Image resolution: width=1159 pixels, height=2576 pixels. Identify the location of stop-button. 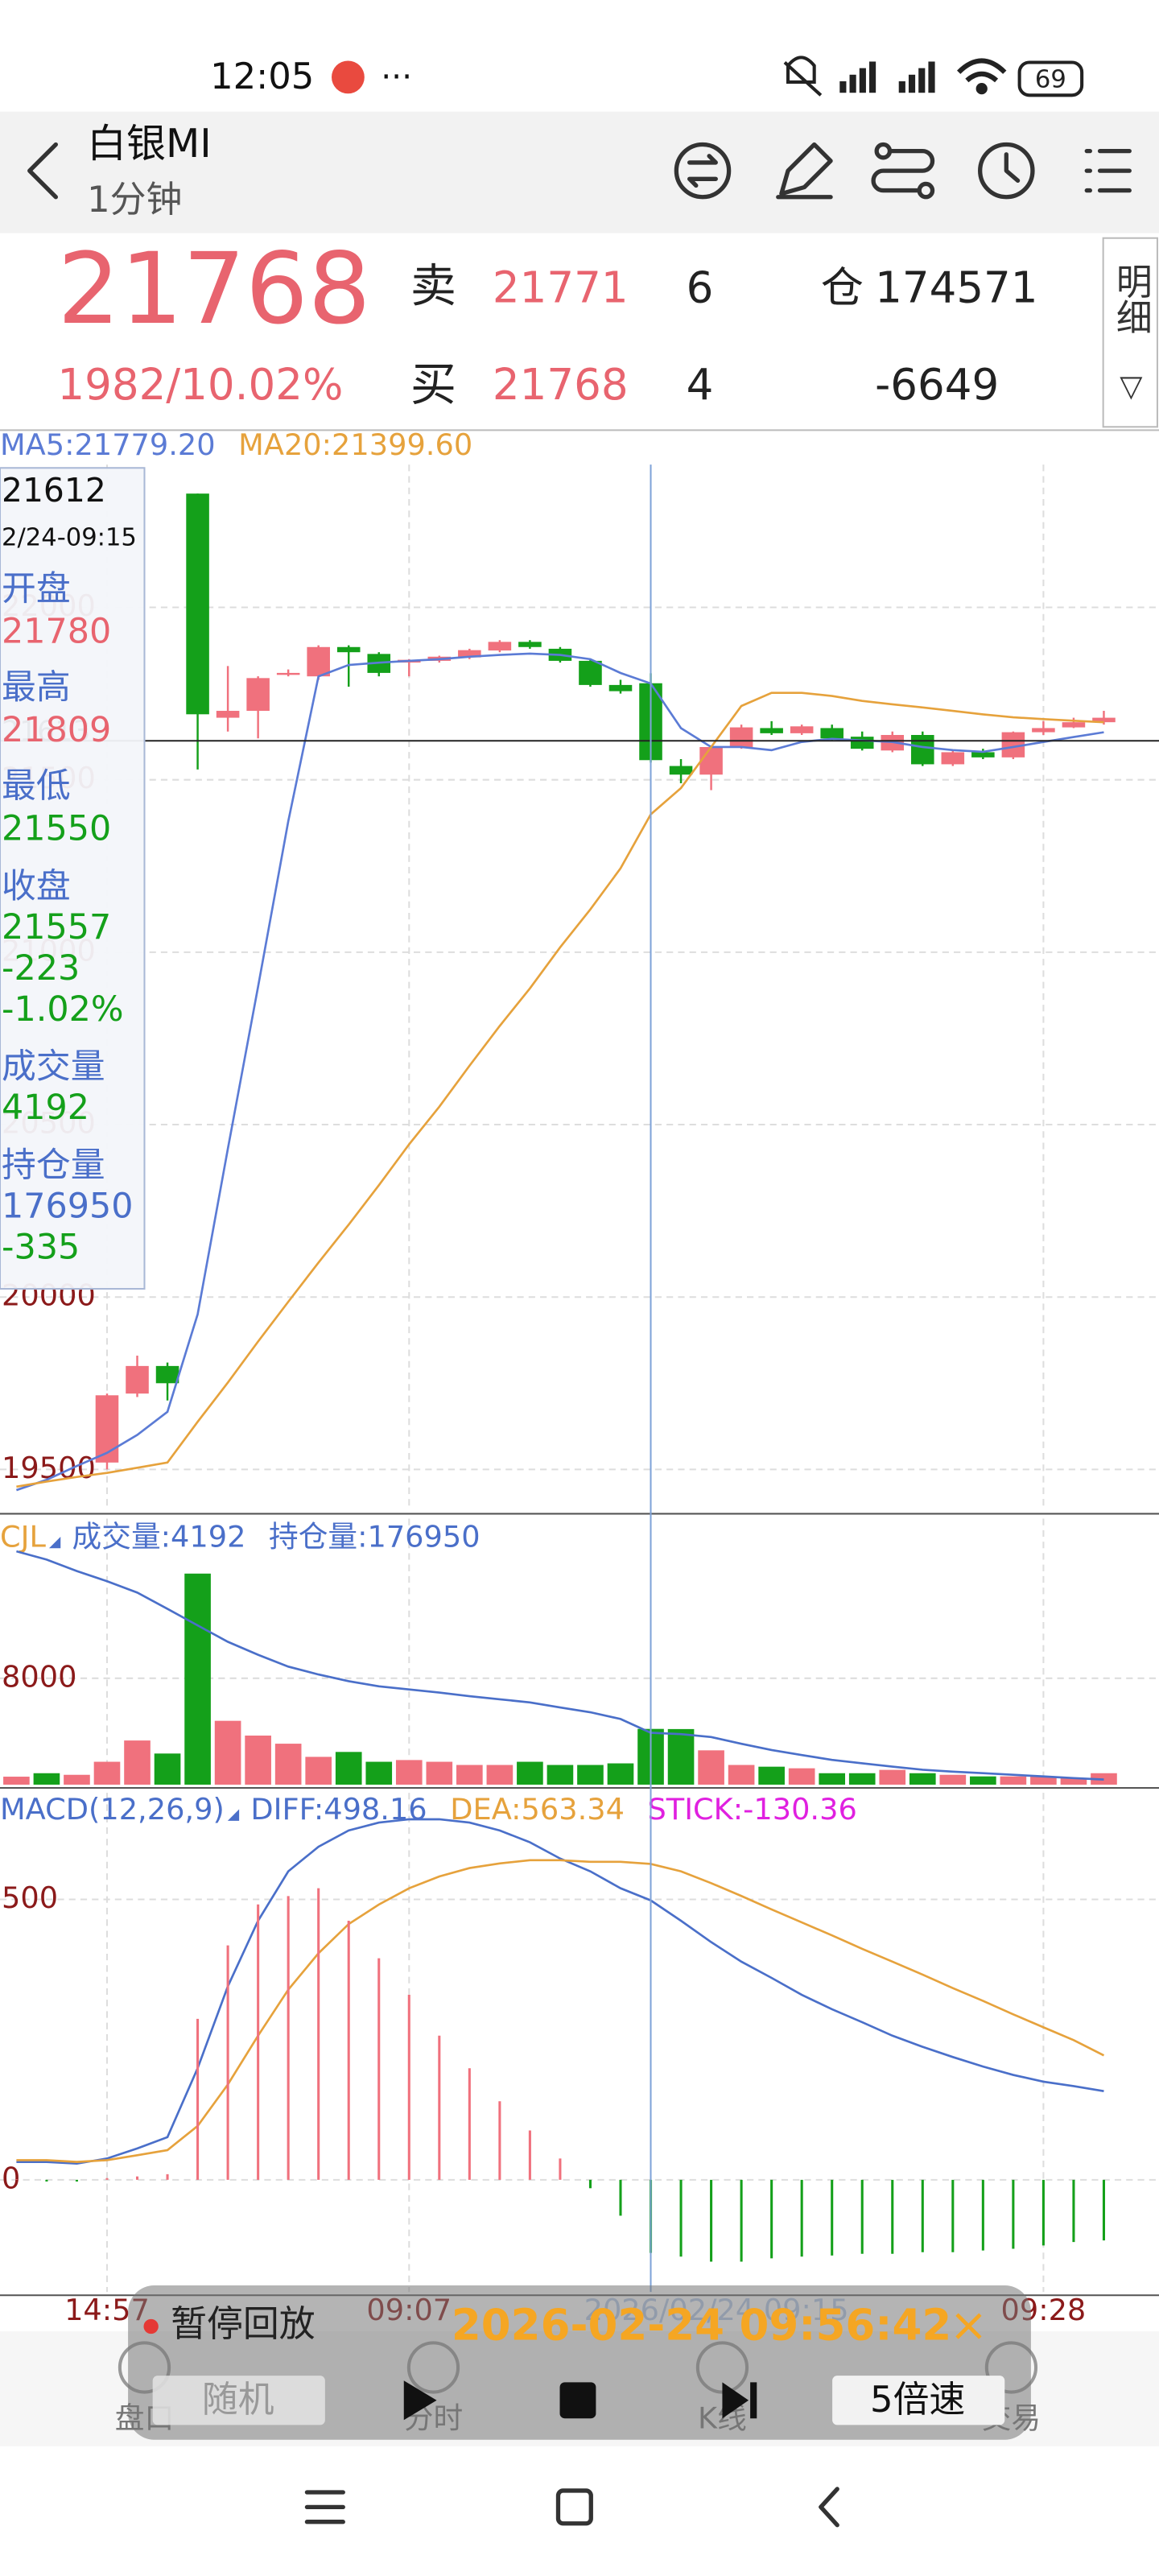
(577, 2400).